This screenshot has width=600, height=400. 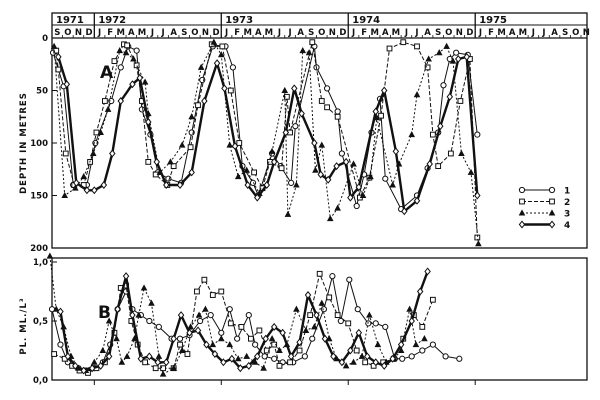 I want to click on month-label: F, so click(x=364, y=33).